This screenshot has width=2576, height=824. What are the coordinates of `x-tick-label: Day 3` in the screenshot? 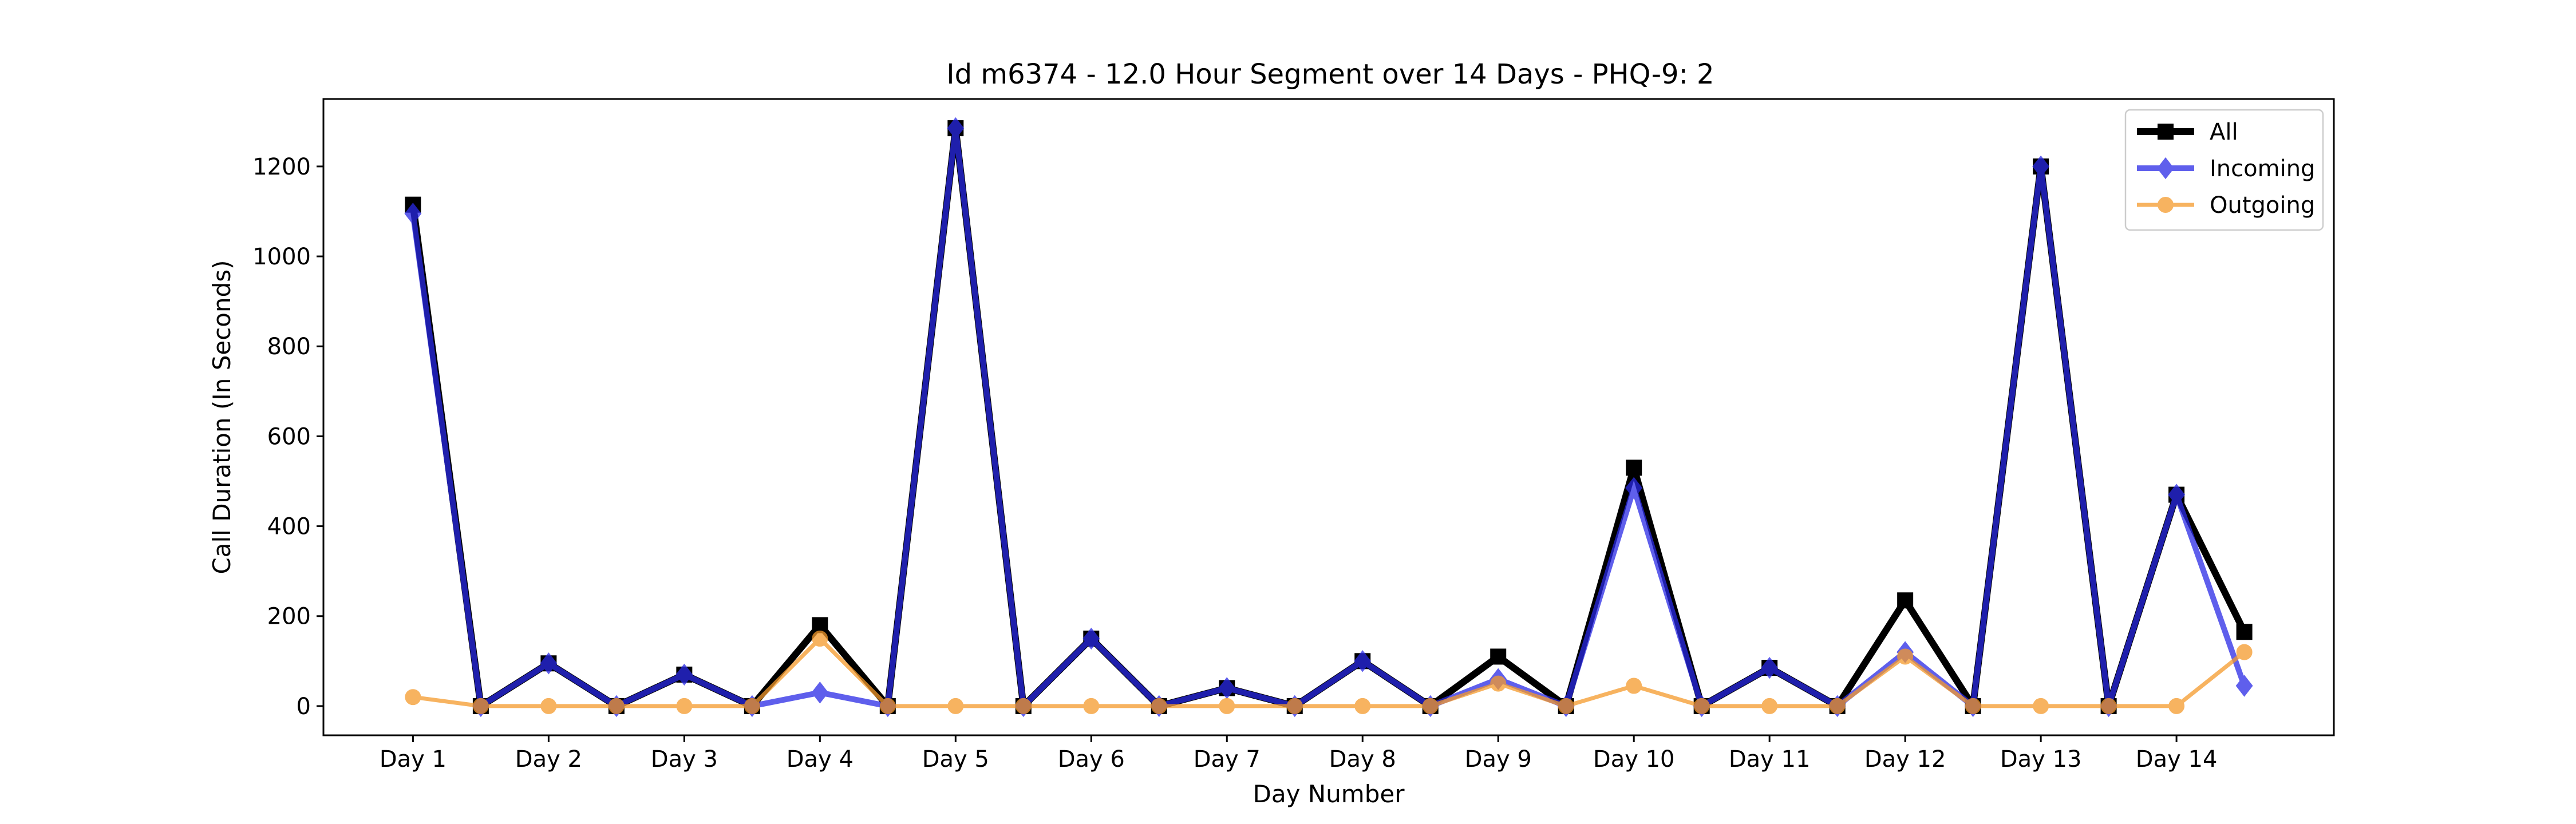 It's located at (684, 759).